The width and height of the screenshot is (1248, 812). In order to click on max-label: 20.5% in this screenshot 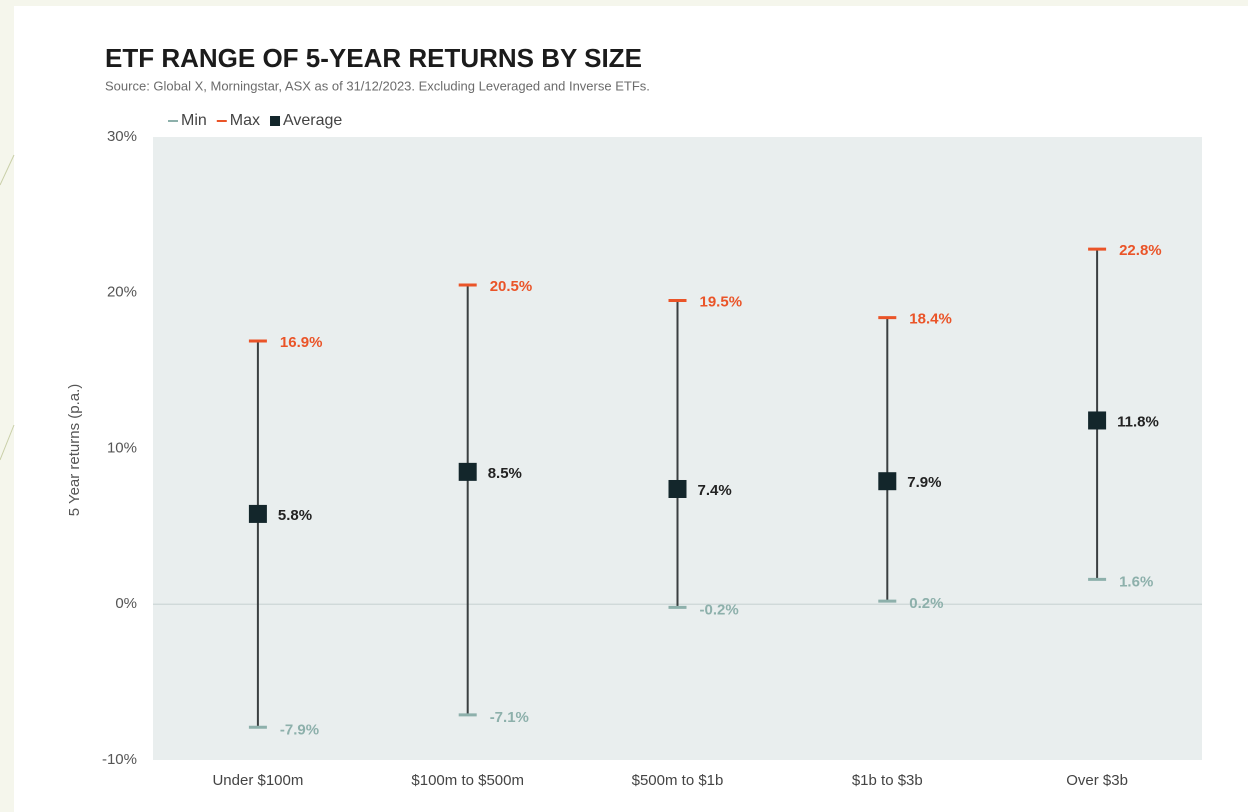, I will do `click(511, 286)`.